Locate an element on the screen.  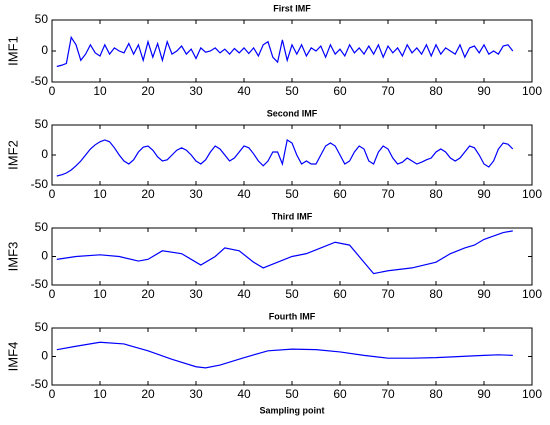
x-axis-label: Sampling point is located at coordinates (292, 410).